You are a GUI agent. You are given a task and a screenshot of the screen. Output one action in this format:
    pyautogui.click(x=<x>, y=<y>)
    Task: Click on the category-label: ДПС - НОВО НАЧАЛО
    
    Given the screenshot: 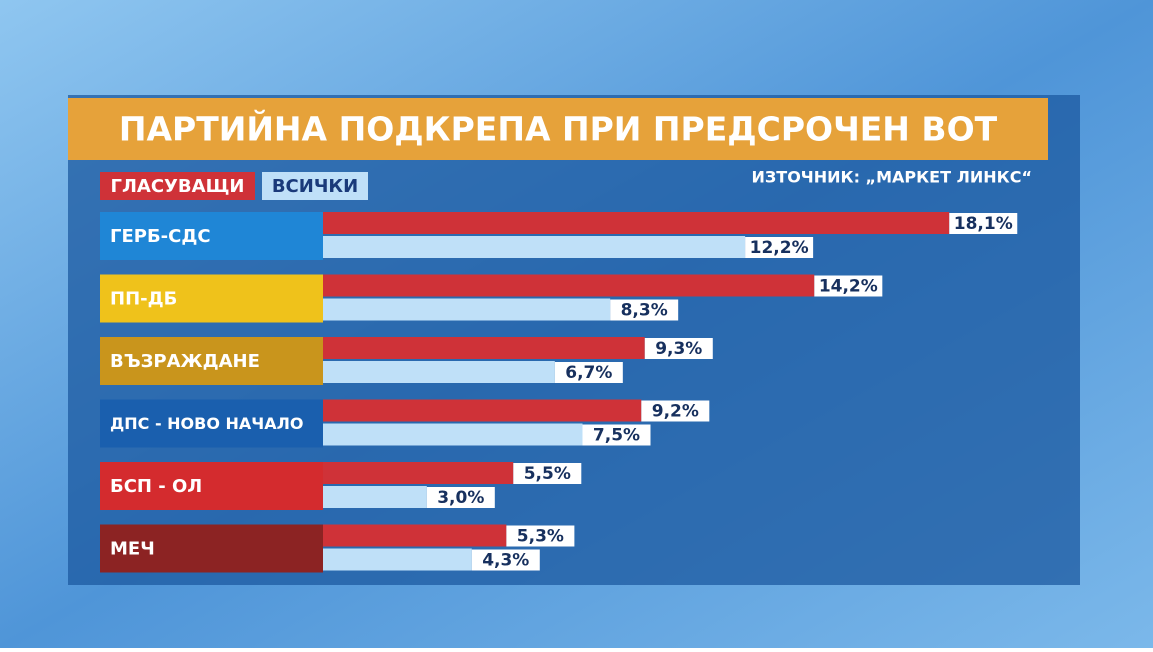 What is the action you would take?
    pyautogui.click(x=207, y=423)
    